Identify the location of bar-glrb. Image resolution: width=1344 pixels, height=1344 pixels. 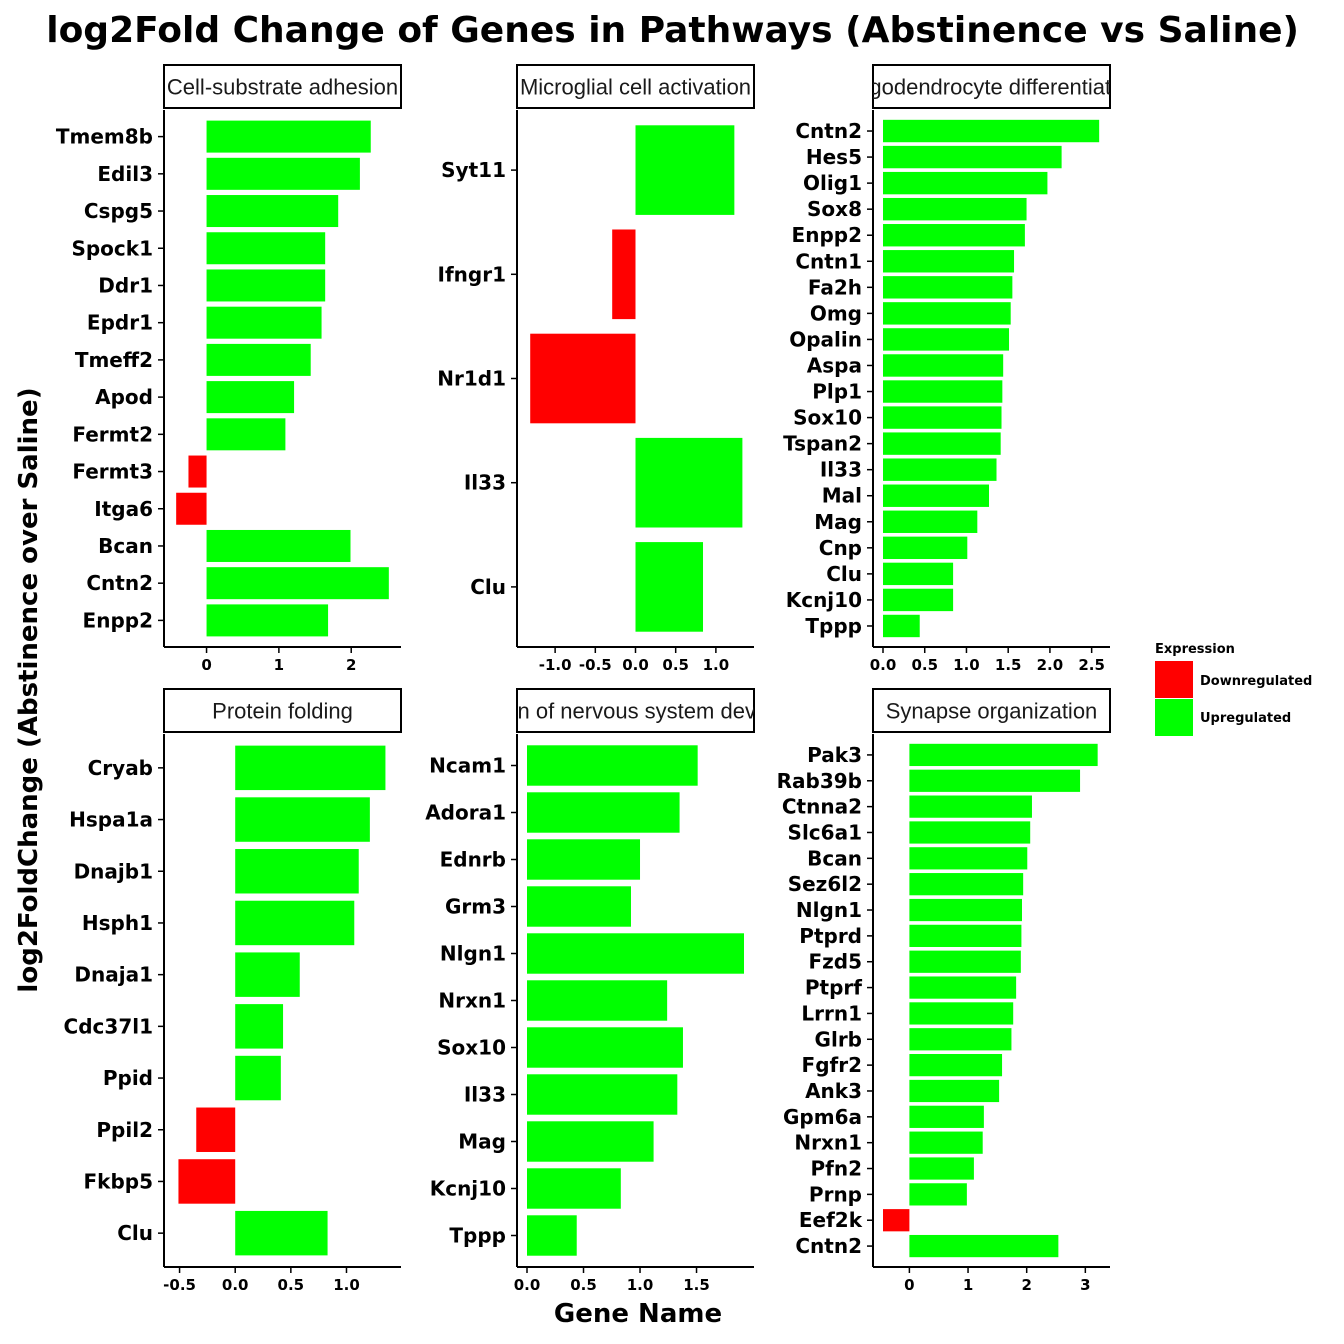
(960, 1039).